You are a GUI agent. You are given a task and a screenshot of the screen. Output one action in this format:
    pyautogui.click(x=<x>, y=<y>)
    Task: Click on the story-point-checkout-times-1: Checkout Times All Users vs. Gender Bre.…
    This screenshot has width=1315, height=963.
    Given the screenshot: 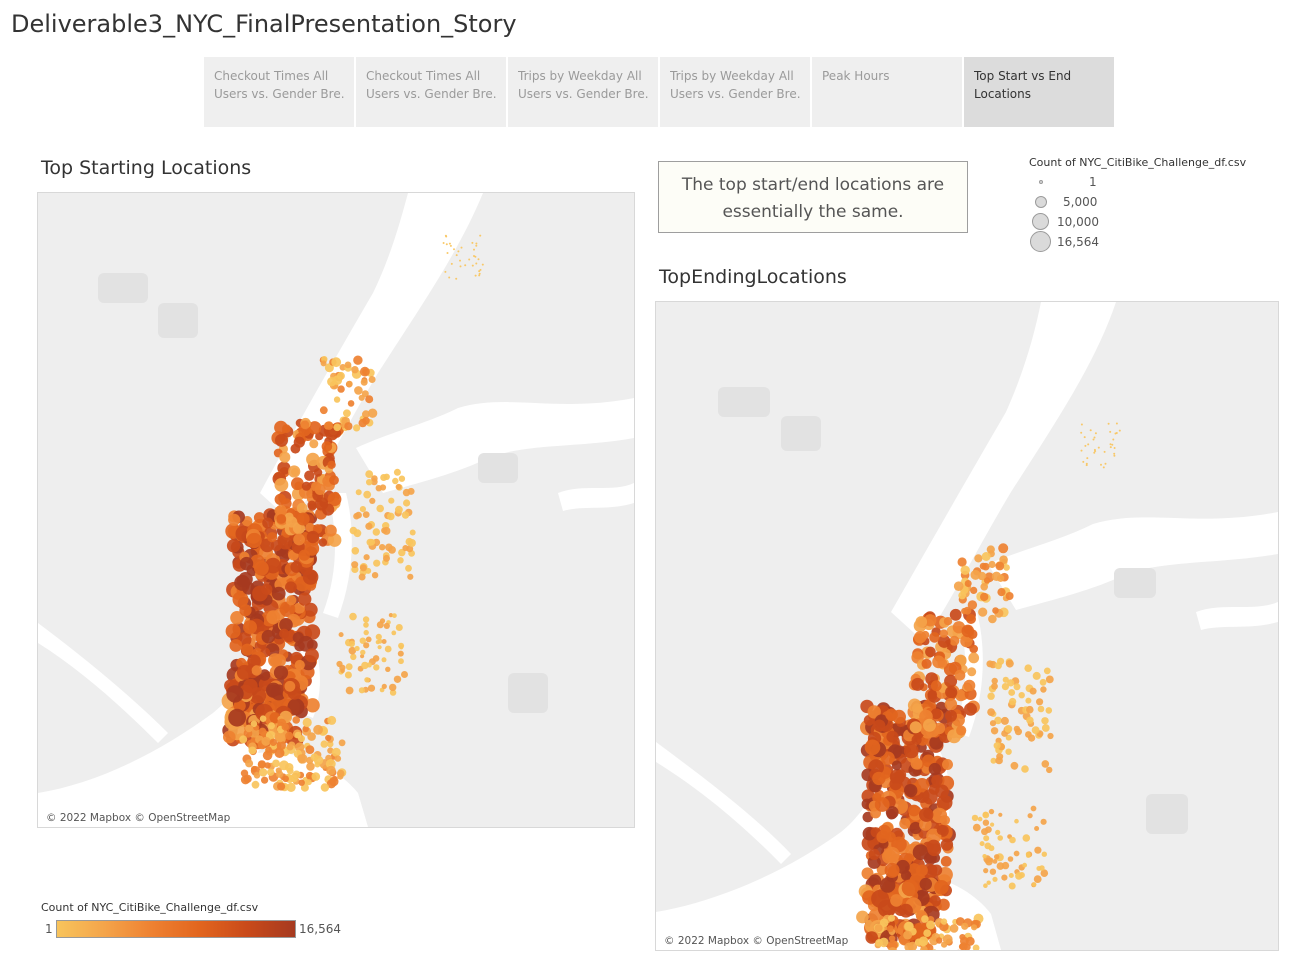 What is the action you would take?
    pyautogui.click(x=279, y=92)
    